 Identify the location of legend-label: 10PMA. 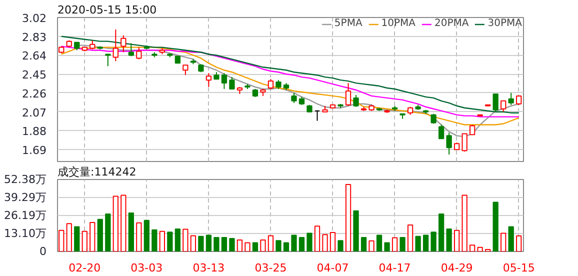
(398, 23).